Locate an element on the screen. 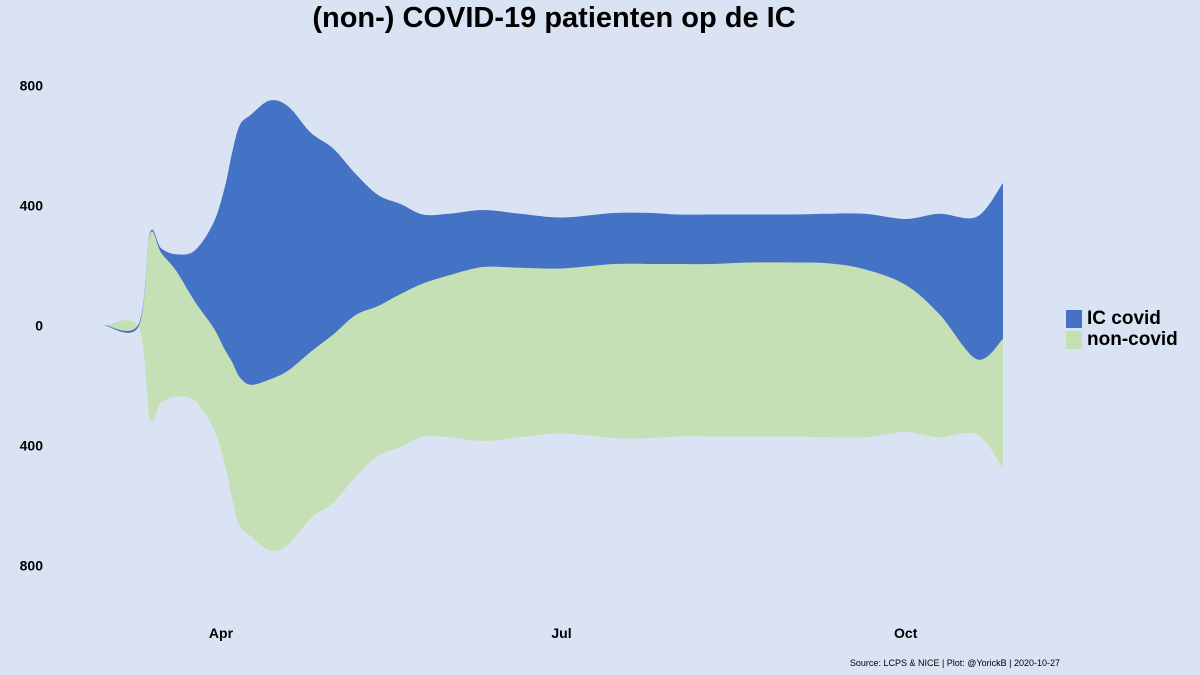 The height and width of the screenshot is (675, 1200). chart-legend: IC covid non-covid is located at coordinates (1122, 329).